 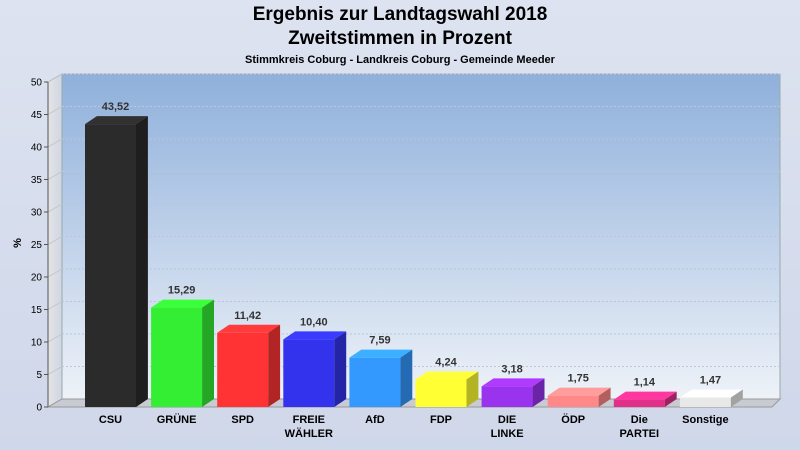 I want to click on category-label: AfD, so click(x=375, y=420).